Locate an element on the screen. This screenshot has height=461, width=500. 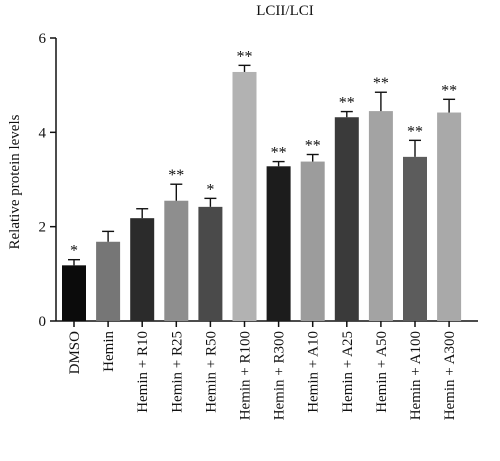
category-label: Hemin + R25 is located at coordinates (177, 372).